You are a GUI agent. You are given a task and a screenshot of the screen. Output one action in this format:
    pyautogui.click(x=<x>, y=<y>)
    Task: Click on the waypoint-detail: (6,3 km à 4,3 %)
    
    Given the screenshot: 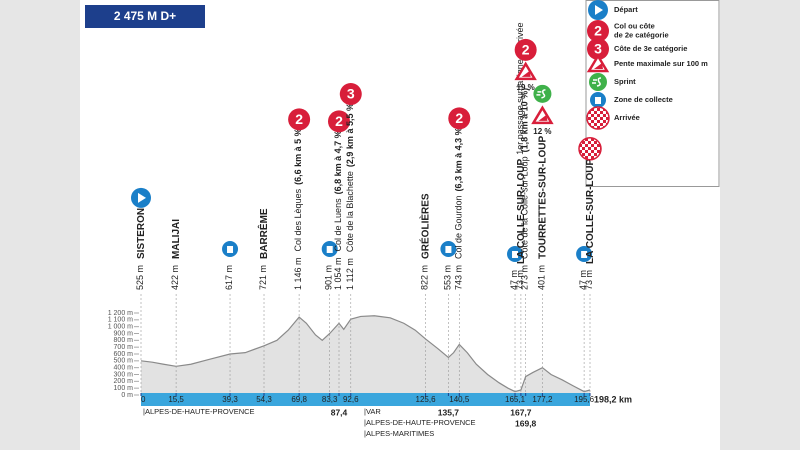 What is the action you would take?
    pyautogui.click(x=459, y=157)
    